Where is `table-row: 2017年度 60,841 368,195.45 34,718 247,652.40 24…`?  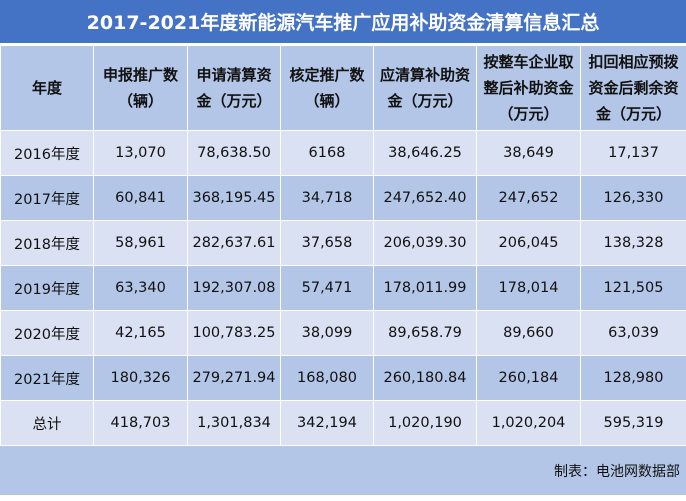
table-row: 2017年度 60,841 368,195.45 34,718 247,652.40 24… is located at coordinates (343, 198).